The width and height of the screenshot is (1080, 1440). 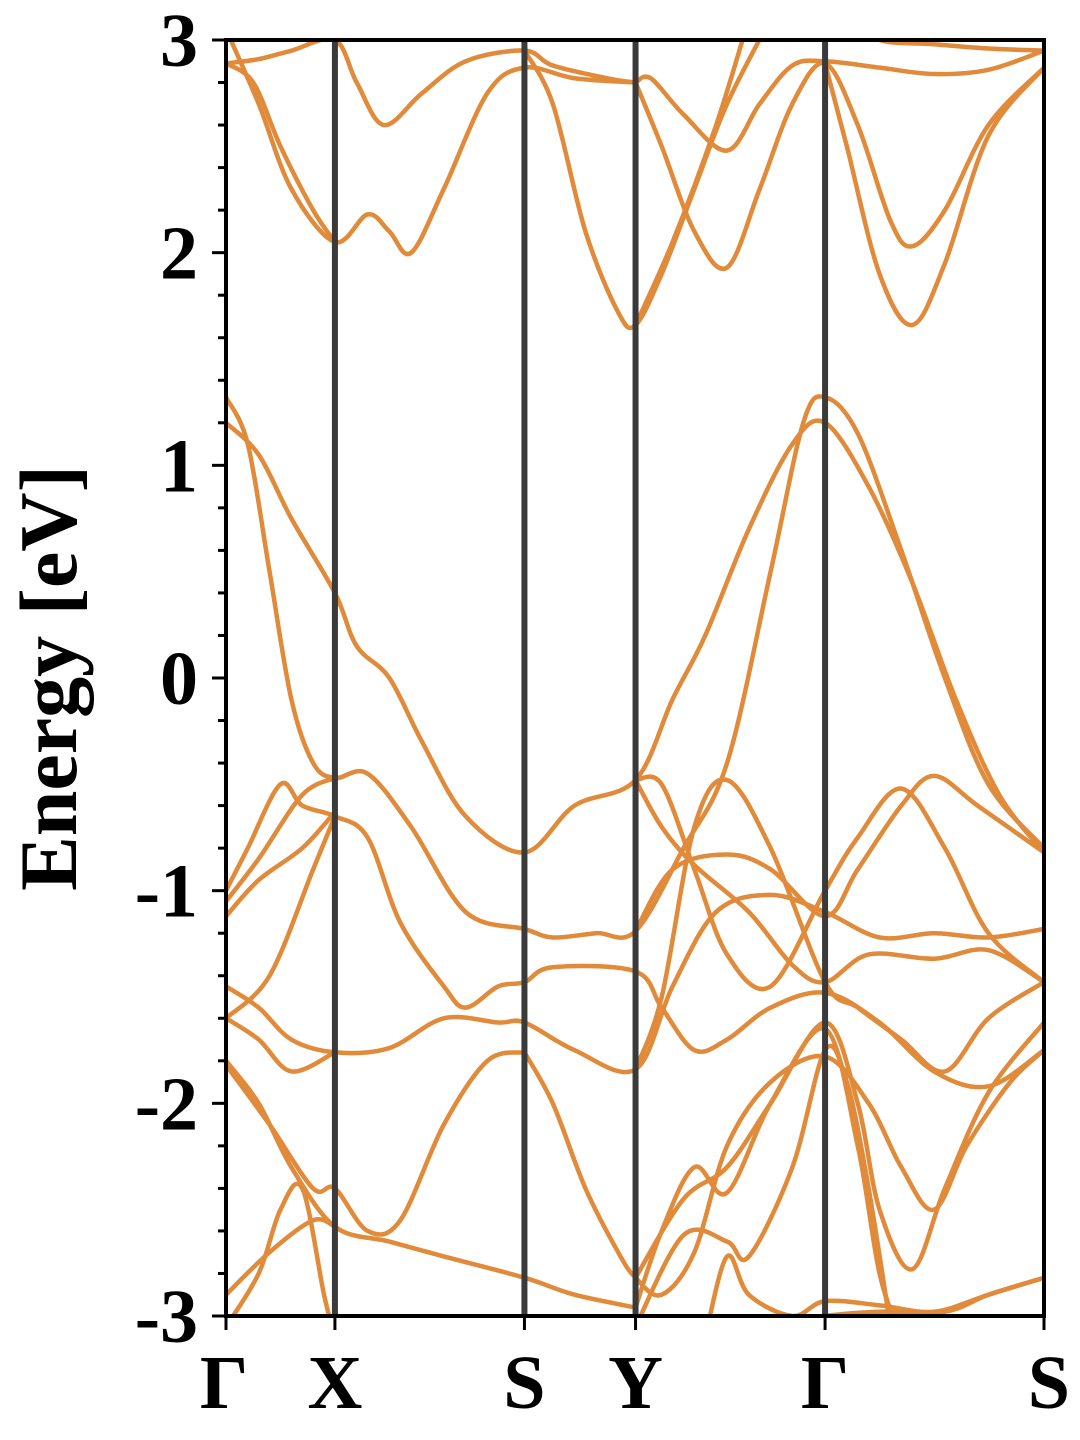 I want to click on y-tick-label: 2, so click(x=179, y=254).